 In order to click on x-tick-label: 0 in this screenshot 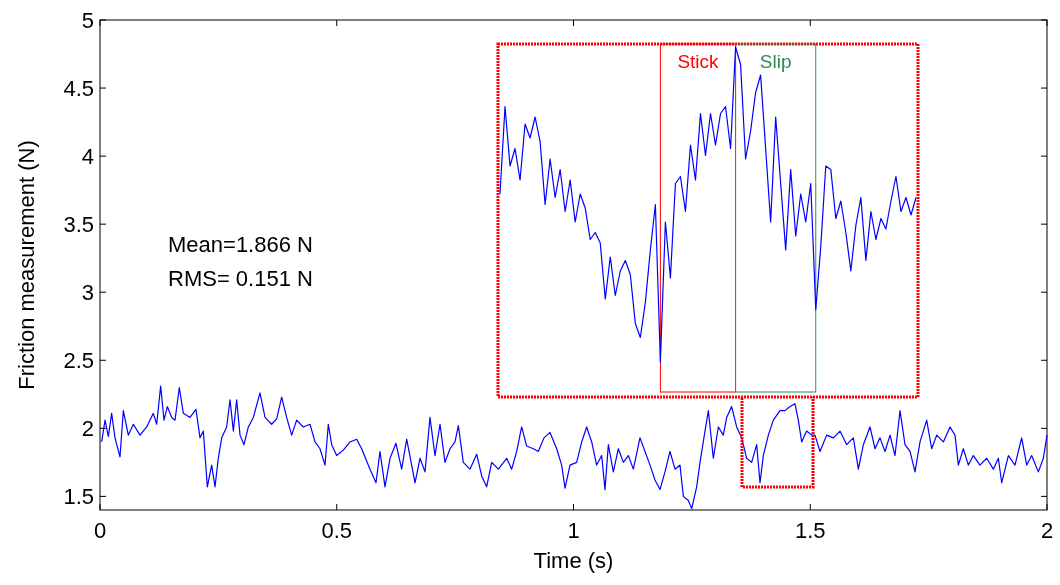, I will do `click(100, 530)`.